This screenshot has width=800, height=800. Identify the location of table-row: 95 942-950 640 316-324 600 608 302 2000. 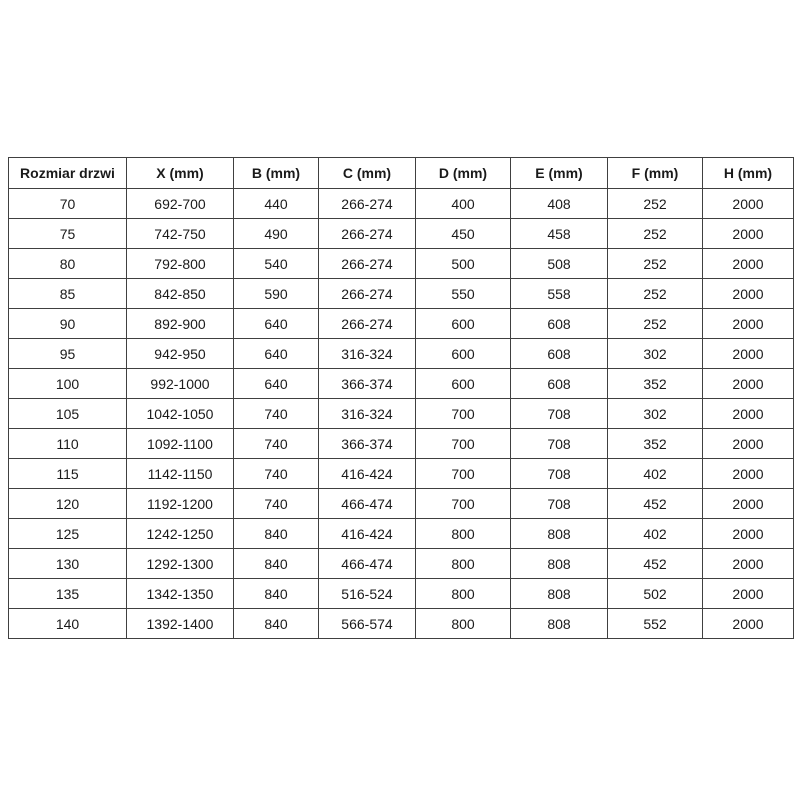
(401, 353).